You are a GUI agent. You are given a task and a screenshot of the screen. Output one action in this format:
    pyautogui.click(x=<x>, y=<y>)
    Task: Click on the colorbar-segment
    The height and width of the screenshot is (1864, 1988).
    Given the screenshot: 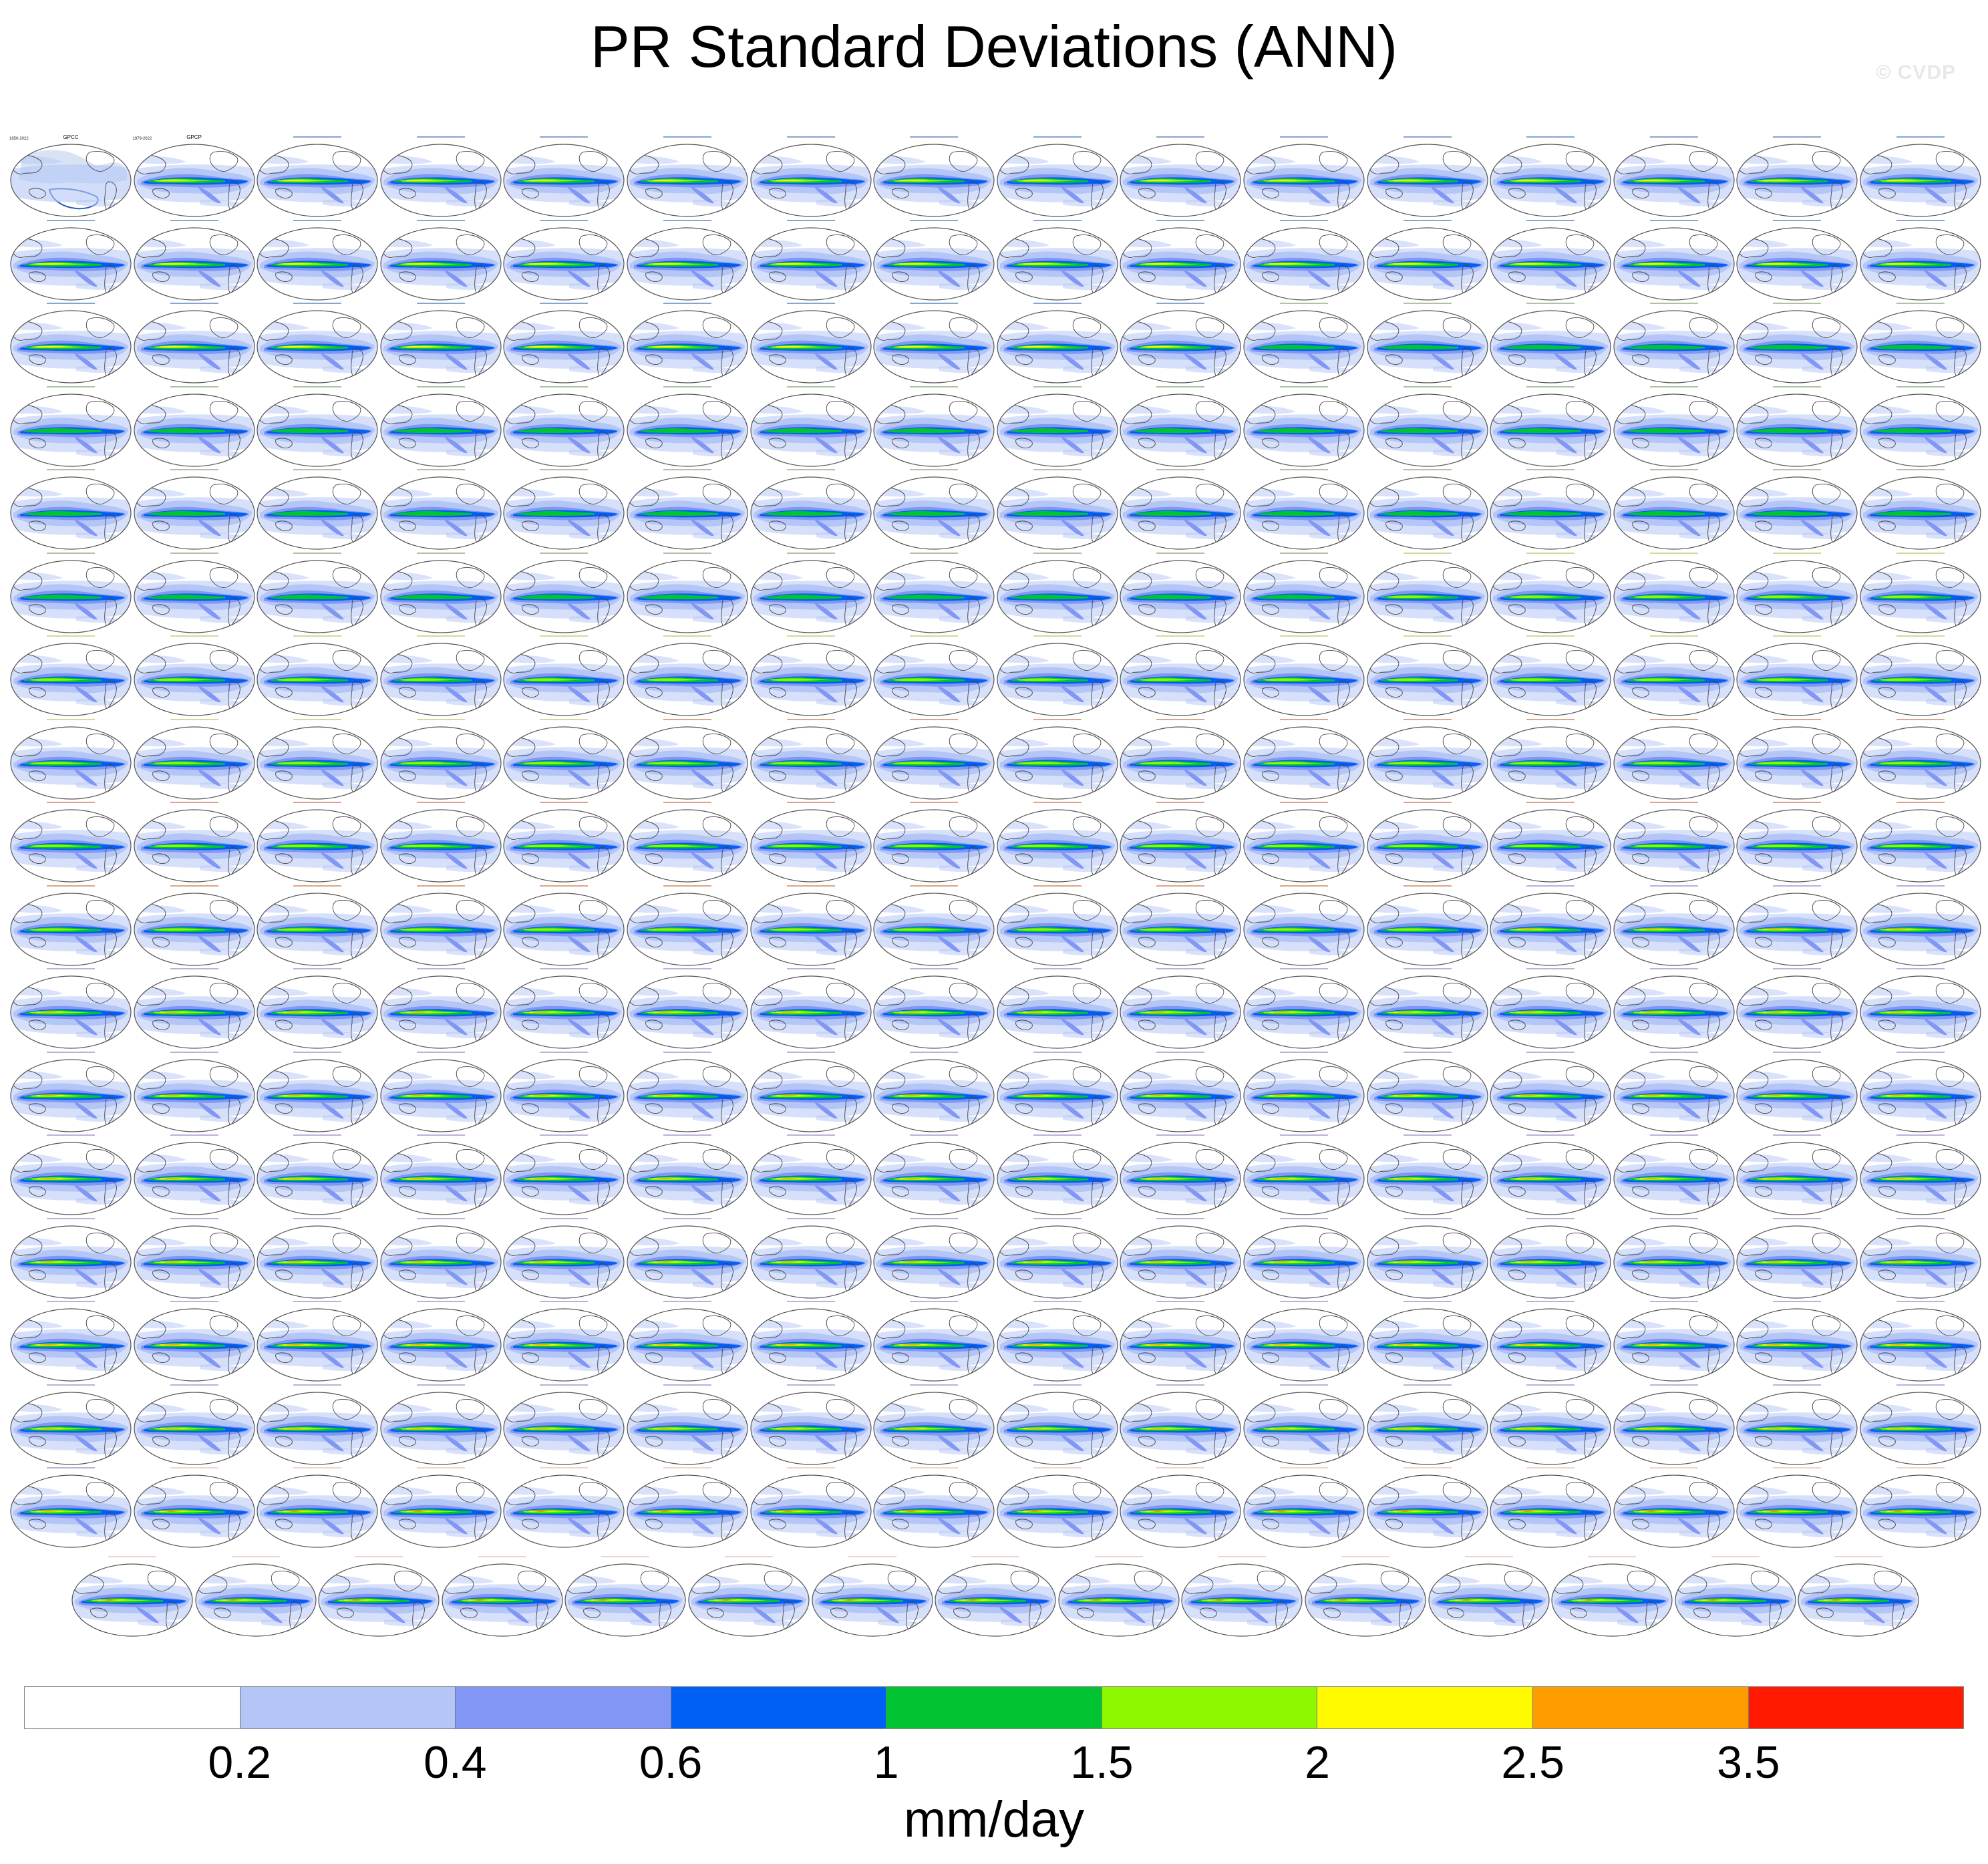 What is the action you would take?
    pyautogui.click(x=1424, y=1707)
    